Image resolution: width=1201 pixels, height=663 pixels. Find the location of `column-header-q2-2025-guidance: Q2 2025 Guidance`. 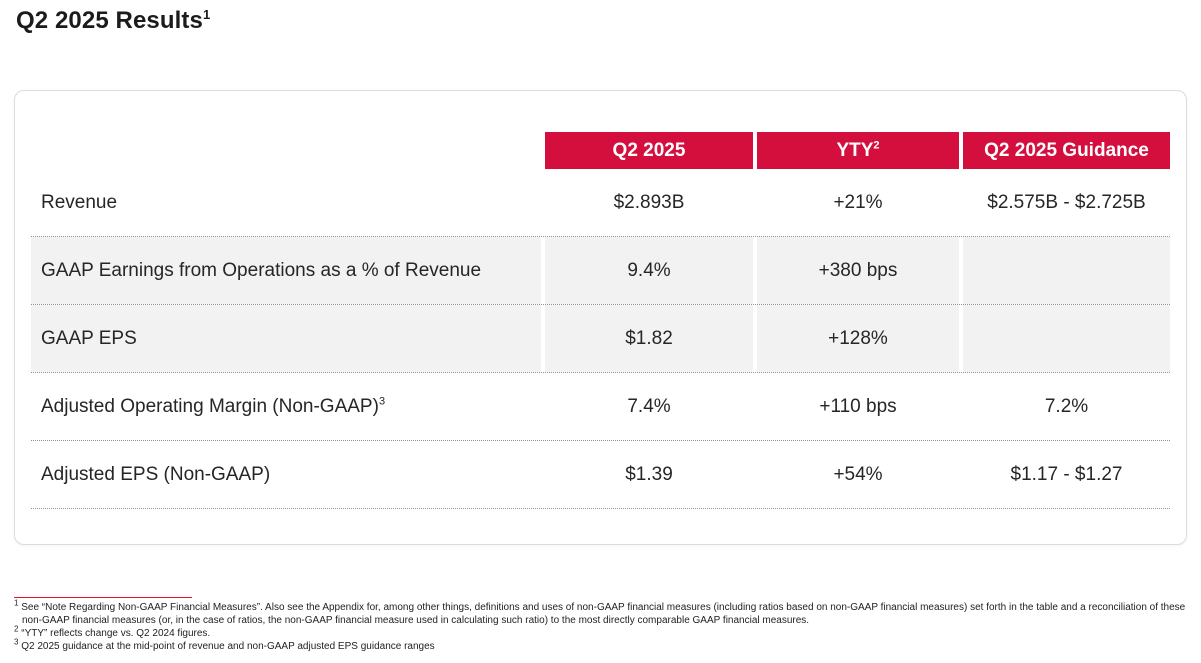

column-header-q2-2025-guidance: Q2 2025 Guidance is located at coordinates (1066, 150).